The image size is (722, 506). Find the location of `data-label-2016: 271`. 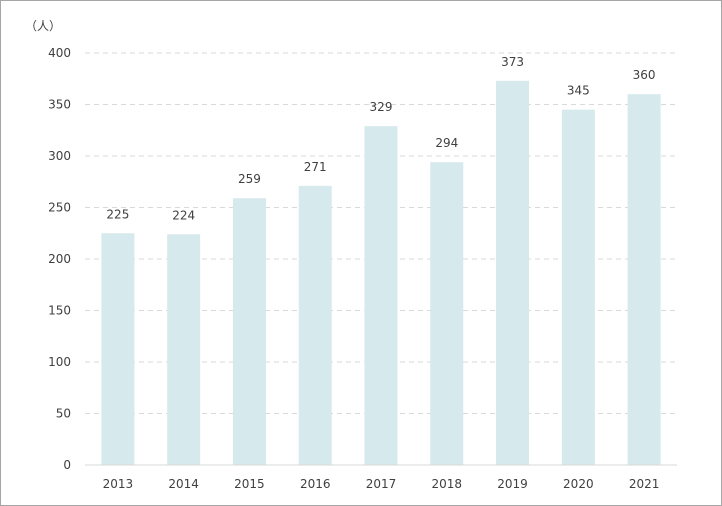

data-label-2016: 271 is located at coordinates (315, 167).